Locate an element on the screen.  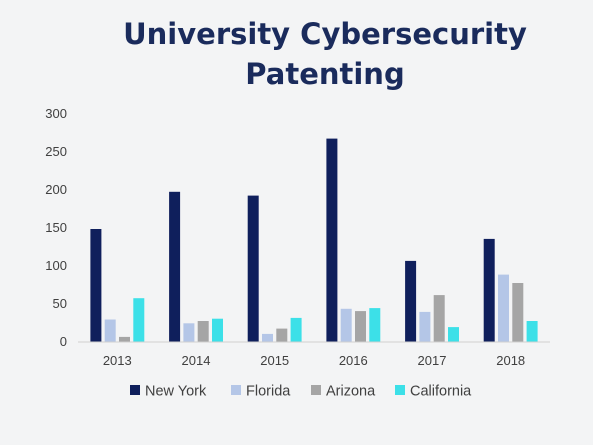
y-tick-label: 50 is located at coordinates (60, 303).